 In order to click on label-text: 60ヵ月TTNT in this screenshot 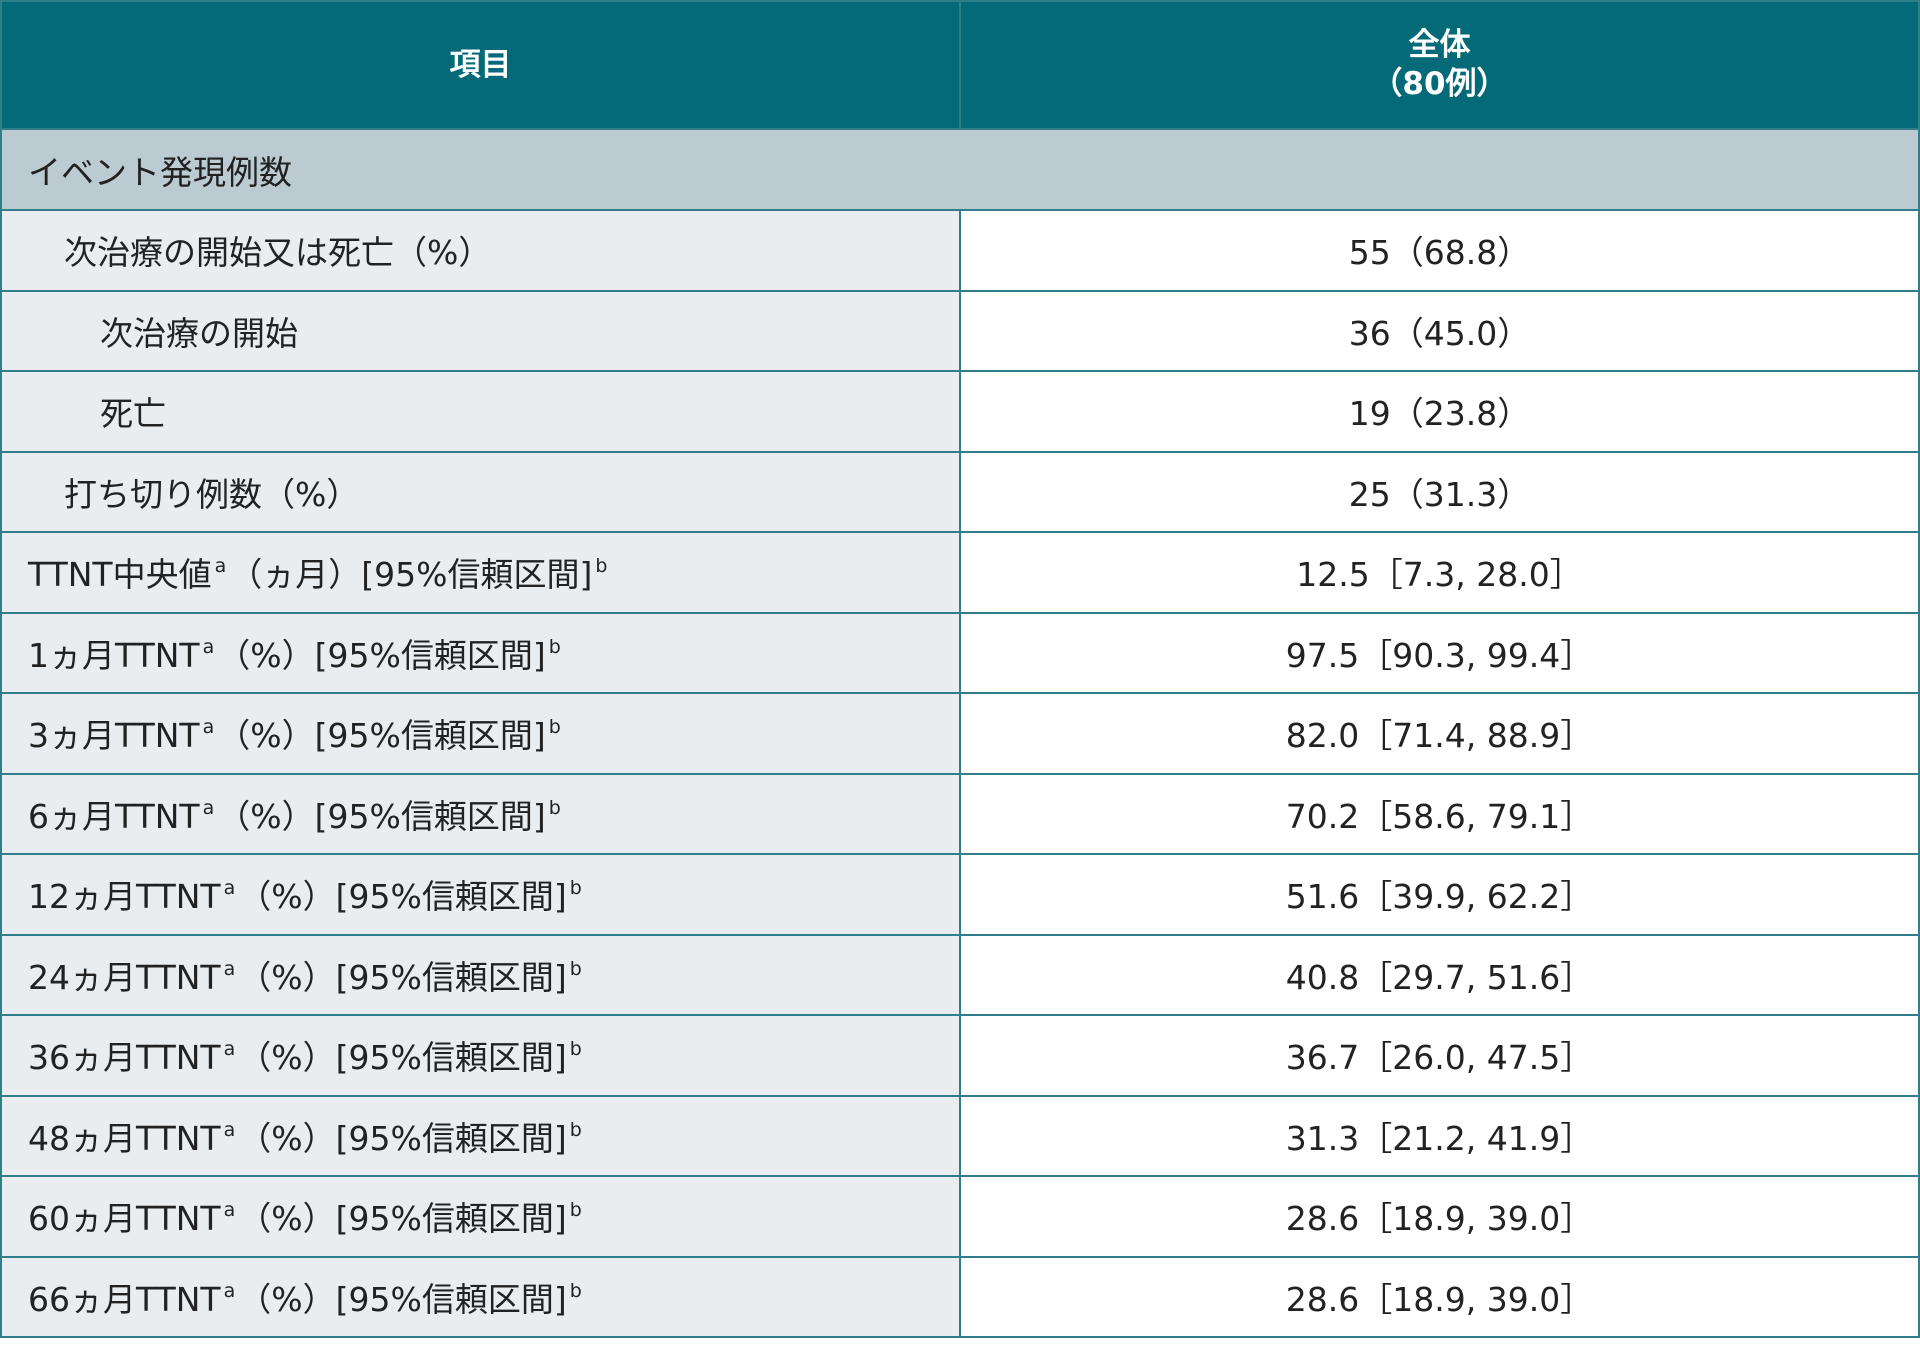, I will do `click(124, 1219)`.